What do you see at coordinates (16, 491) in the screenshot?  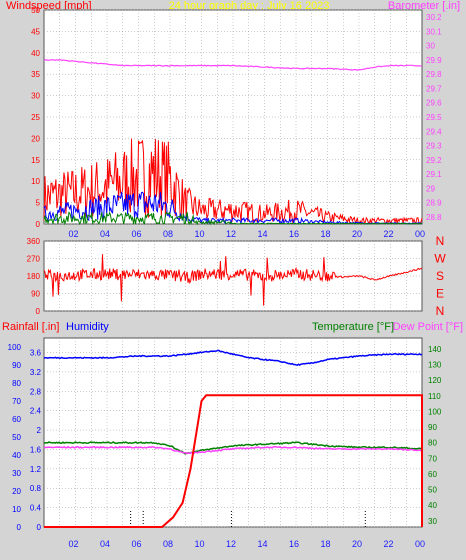 I see `humidity-y-tick-label: 20` at bounding box center [16, 491].